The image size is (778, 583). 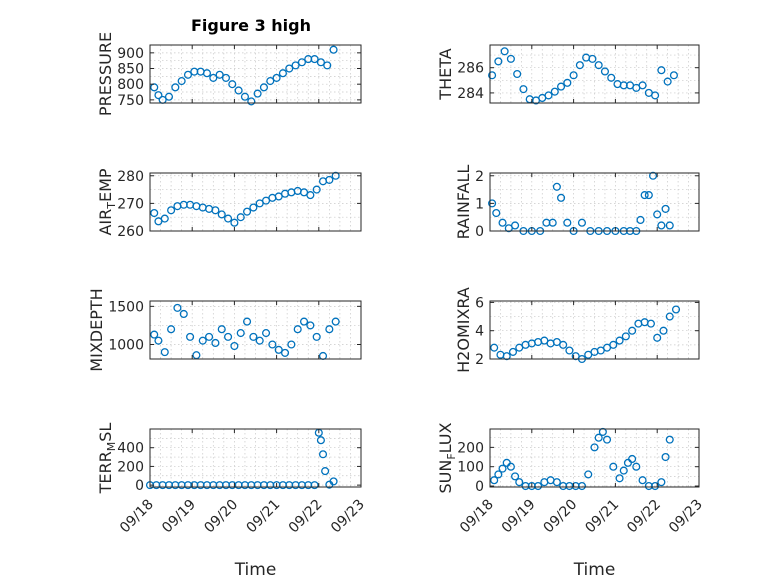 I want to click on y-axis-label: THETA, so click(x=445, y=74).